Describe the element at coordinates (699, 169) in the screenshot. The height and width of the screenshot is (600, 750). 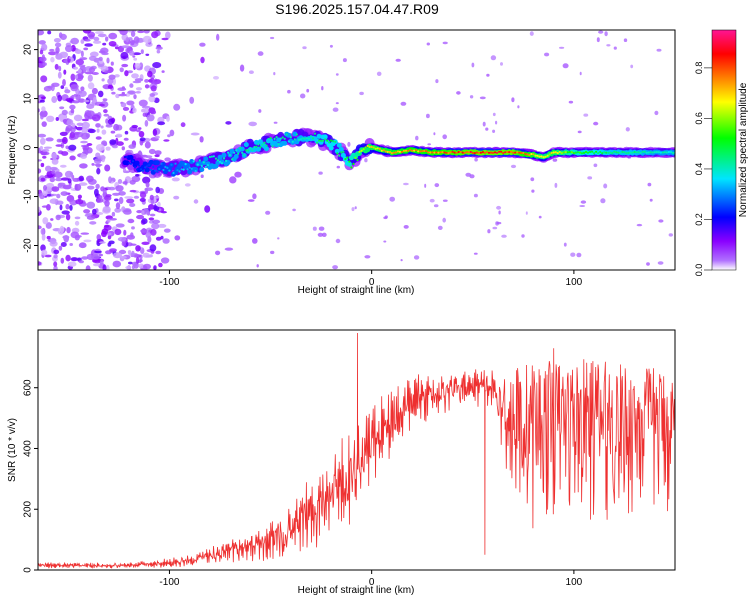
I see `colorbar-tick-label: 0.4` at that location.